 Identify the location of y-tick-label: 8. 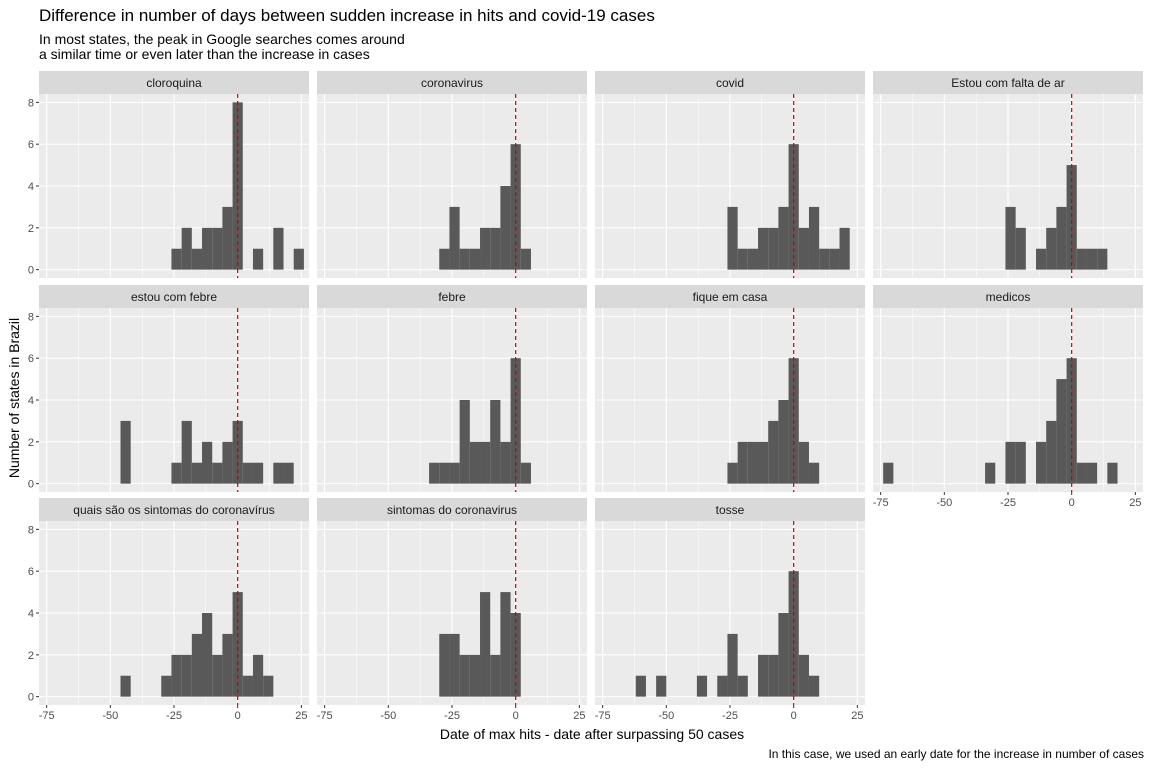
(31, 317).